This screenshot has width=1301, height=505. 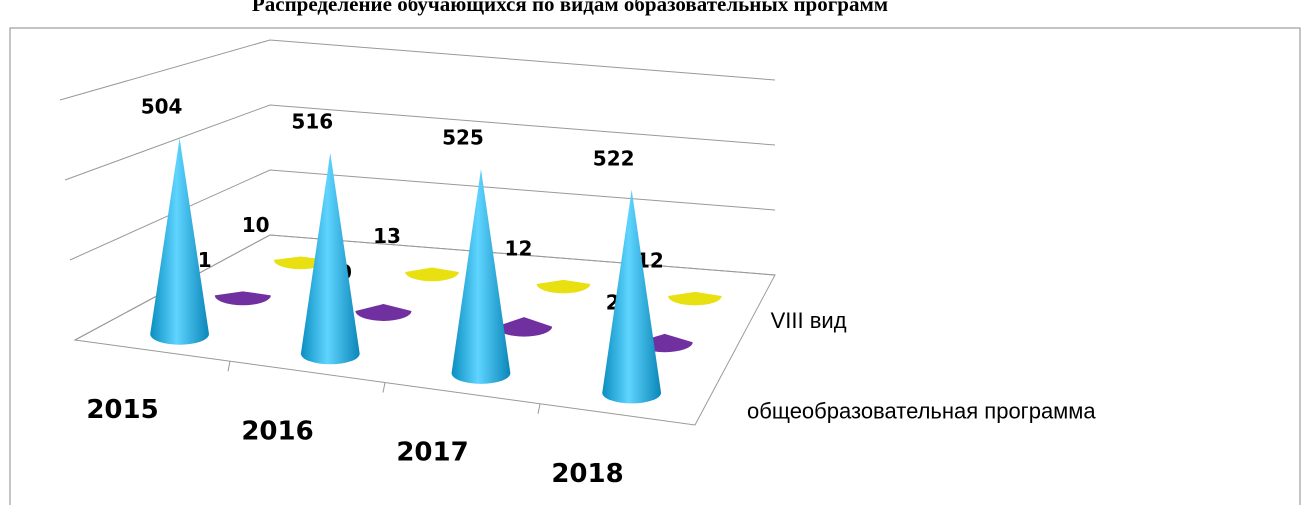 I want to click on data-label: 522, so click(x=614, y=158).